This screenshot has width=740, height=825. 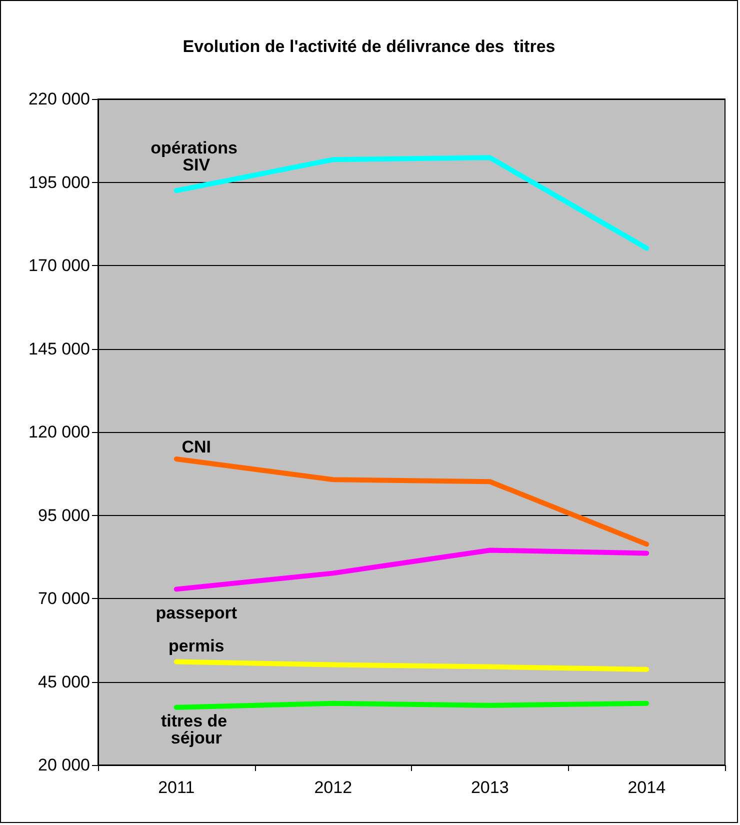 I want to click on y-tick-label: 220 000, so click(x=59, y=99).